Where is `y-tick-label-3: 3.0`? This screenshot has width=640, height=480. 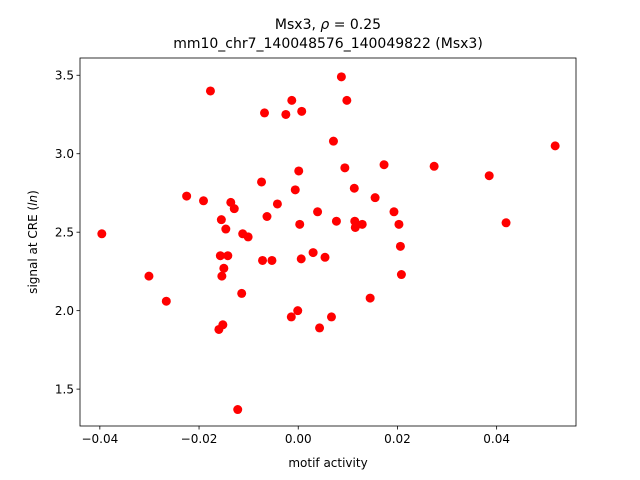 y-tick-label-3: 3.0 is located at coordinates (64, 154).